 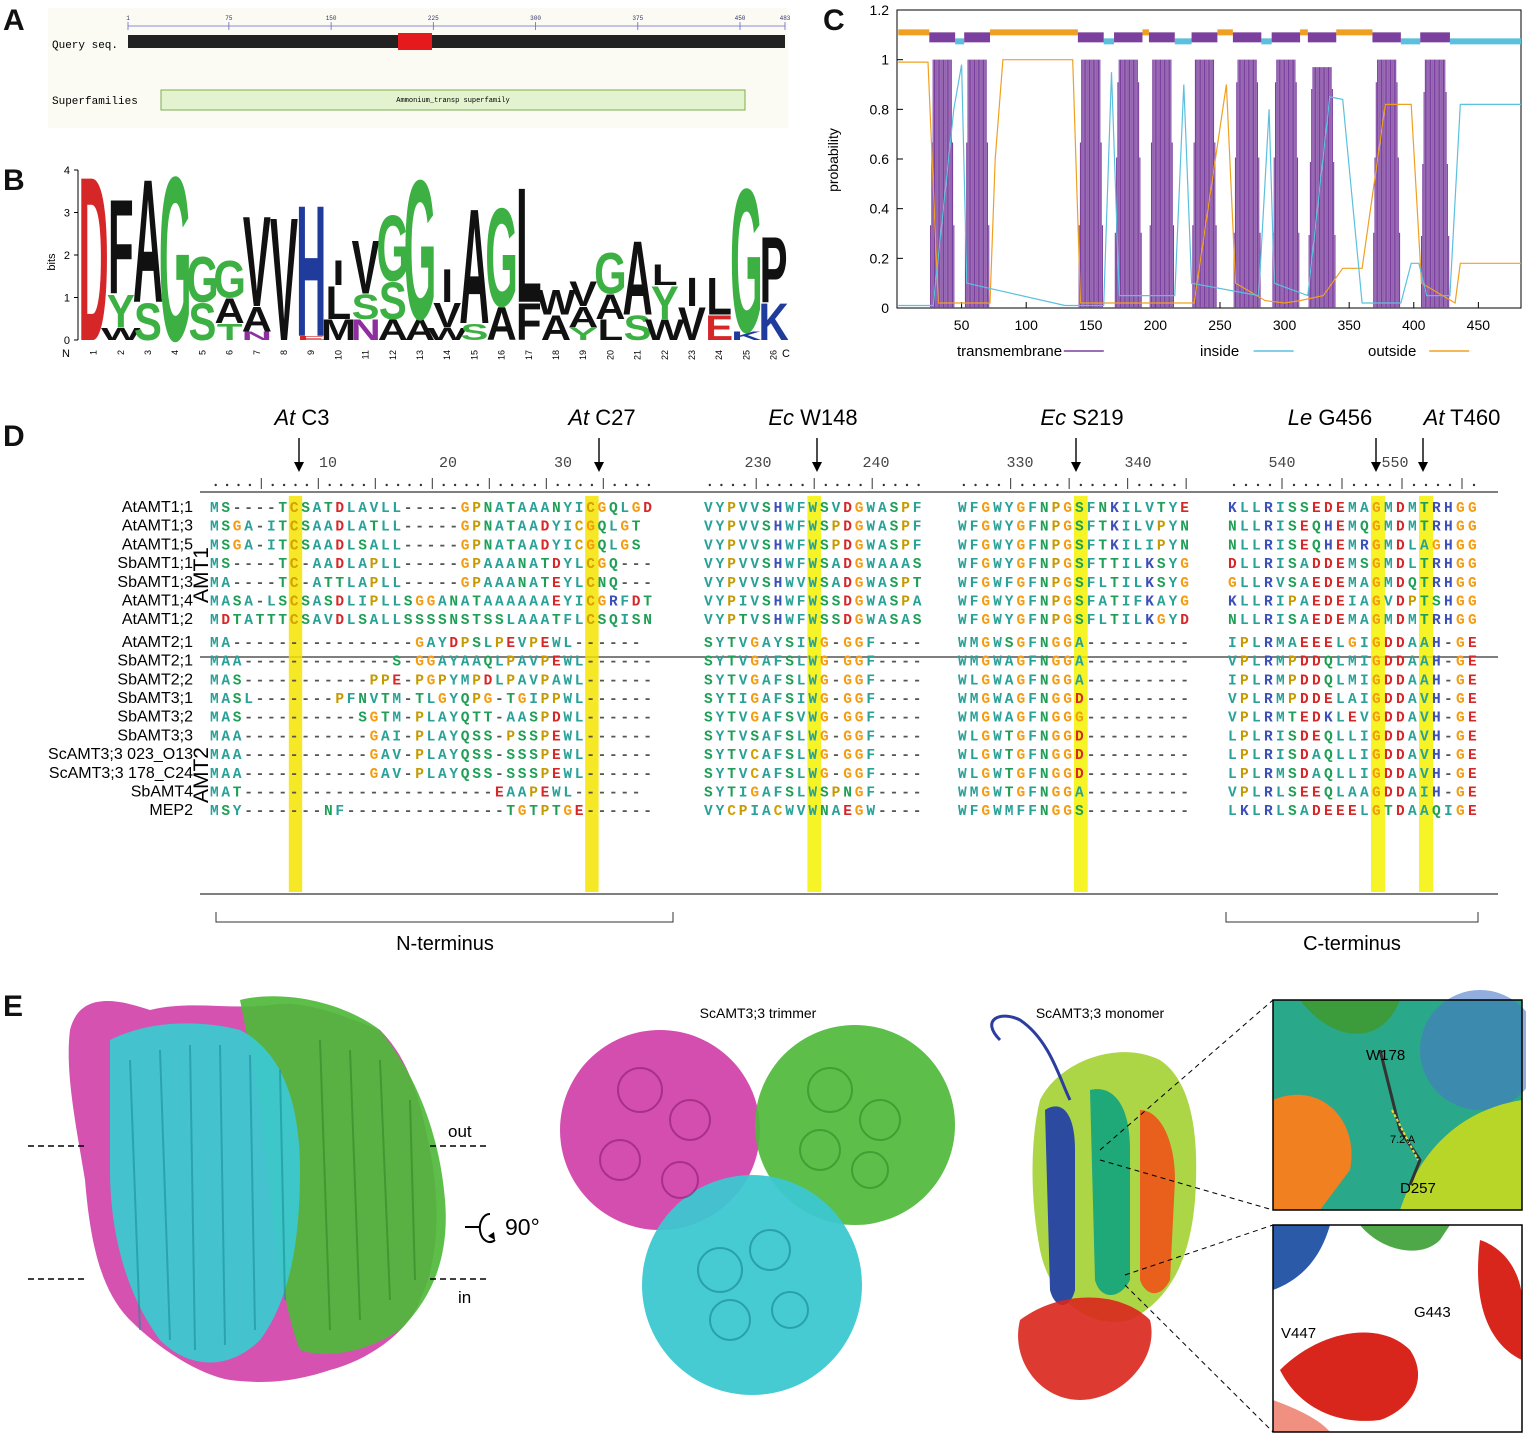 What do you see at coordinates (157, 544) in the screenshot?
I see `sequence-name: AtAMT1;5` at bounding box center [157, 544].